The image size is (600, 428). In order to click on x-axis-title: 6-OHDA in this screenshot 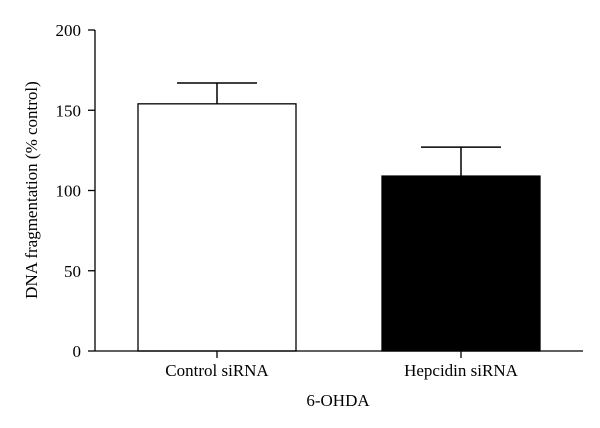, I will do `click(338, 400)`.